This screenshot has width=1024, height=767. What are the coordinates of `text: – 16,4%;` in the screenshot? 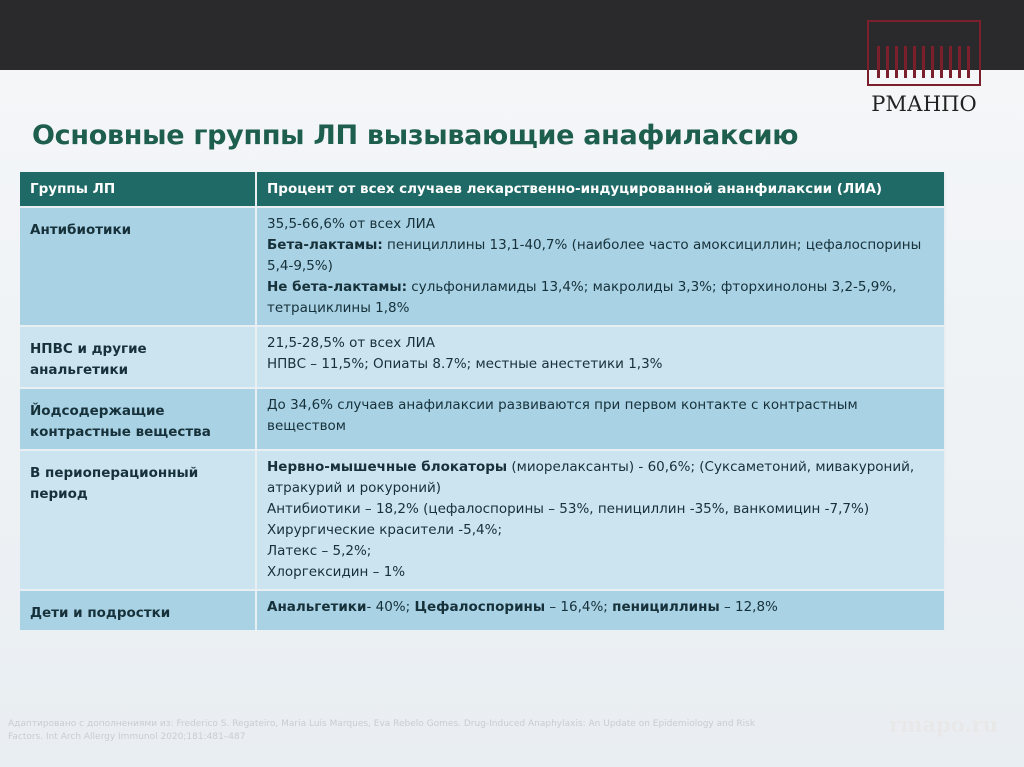 It's located at (579, 607).